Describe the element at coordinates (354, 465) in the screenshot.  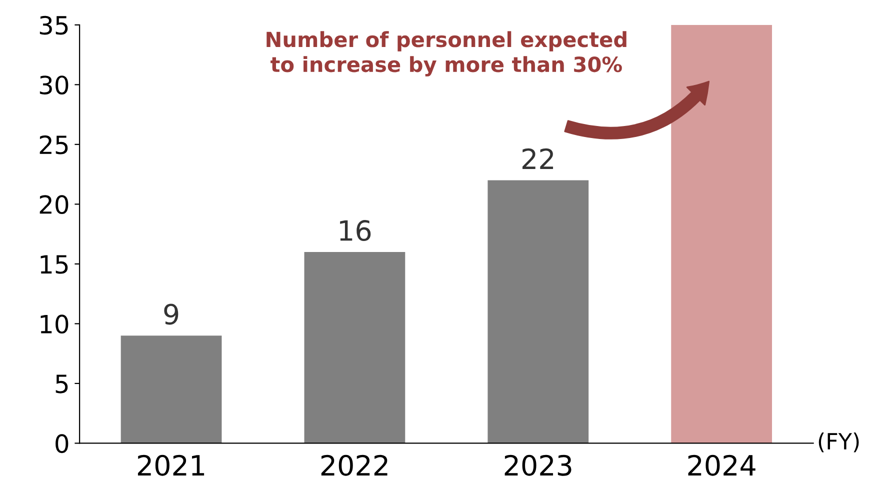
I see `x-tick-label: 2022` at that location.